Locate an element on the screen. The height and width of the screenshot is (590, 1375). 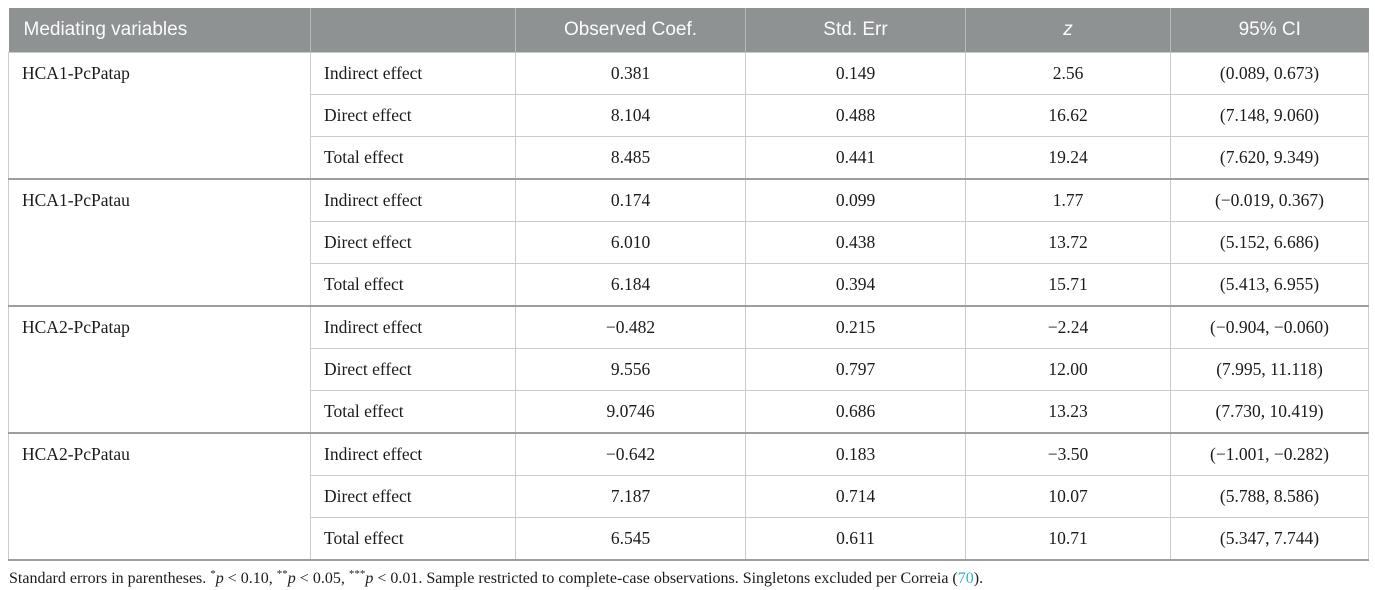
observed-coef-cell: 8.485 is located at coordinates (630, 158).